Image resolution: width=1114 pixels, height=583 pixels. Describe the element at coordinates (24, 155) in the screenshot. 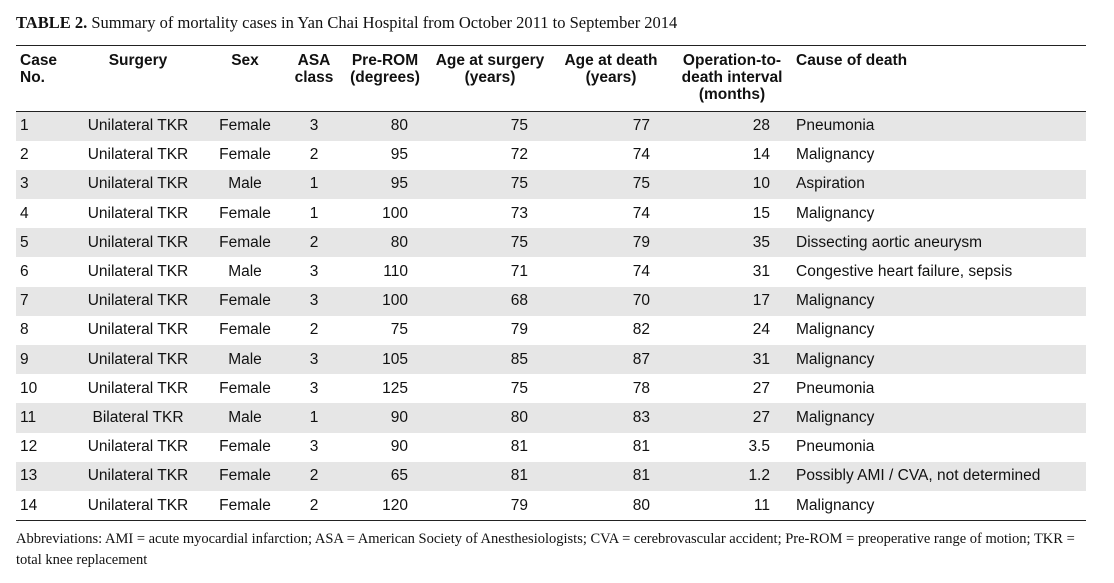

I see `cell-case-no: 2` at that location.